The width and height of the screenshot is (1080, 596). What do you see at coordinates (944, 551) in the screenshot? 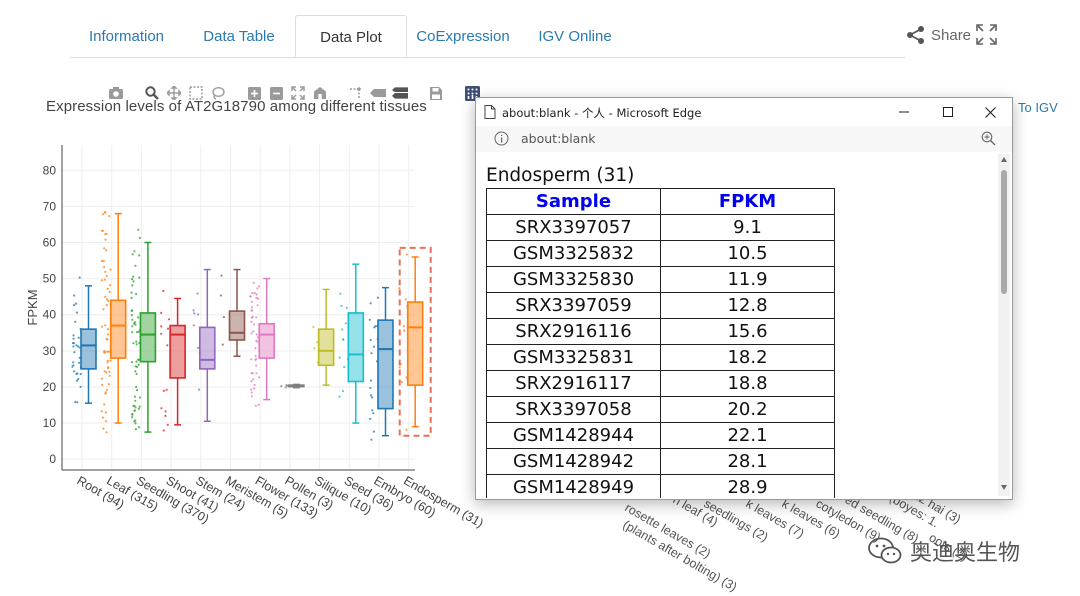
I see `watermark: 奥迪奥生物` at bounding box center [944, 551].